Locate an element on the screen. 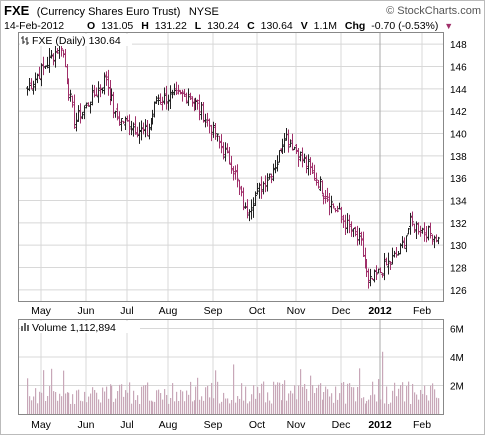 This screenshot has height=440, width=485. x-tick-label: Nov is located at coordinates (296, 425).